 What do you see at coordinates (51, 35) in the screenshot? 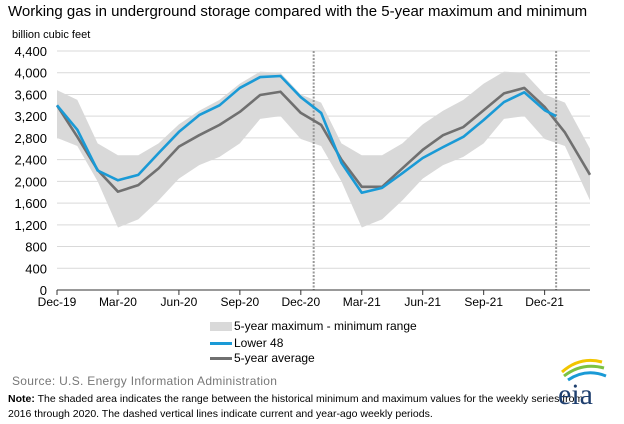
I see `y-axis-unit-label: billion cubic feet` at bounding box center [51, 35].